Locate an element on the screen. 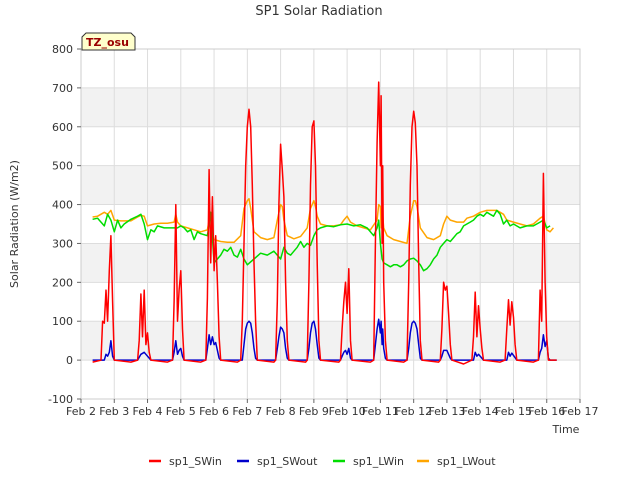 This screenshot has width=640, height=480. chart-title: SP1 Solar Radiation is located at coordinates (318, 11).